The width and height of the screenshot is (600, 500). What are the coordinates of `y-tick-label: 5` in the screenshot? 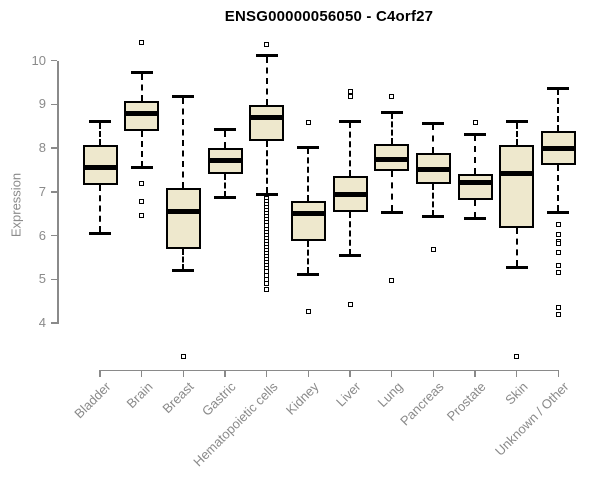 It's located at (42, 279).